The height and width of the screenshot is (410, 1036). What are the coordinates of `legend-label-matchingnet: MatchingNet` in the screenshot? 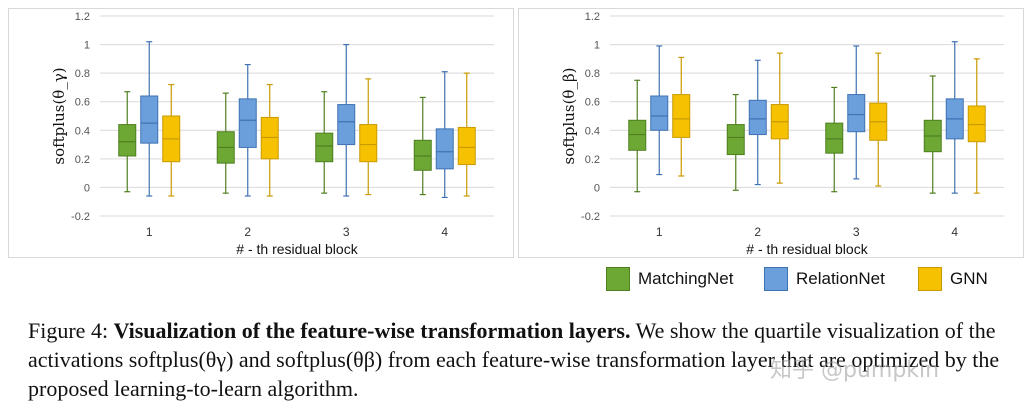 It's located at (686, 278).